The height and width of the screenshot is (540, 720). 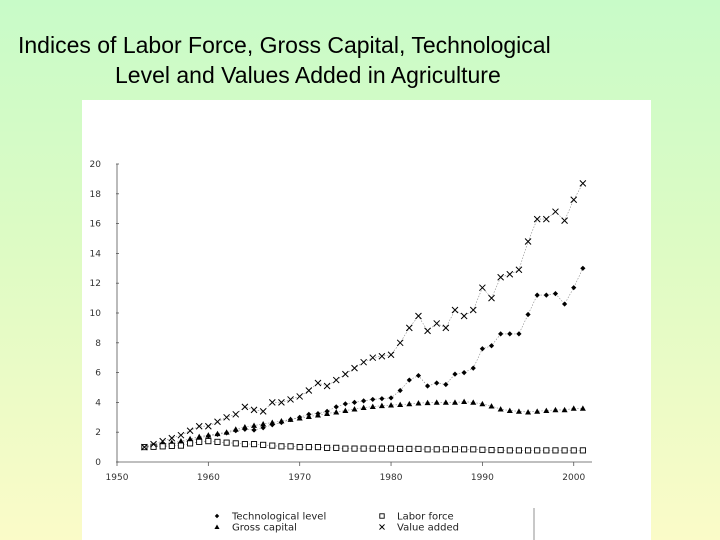 What do you see at coordinates (308, 75) in the screenshot?
I see `slide-title-line-2: Level and Values Added in Agriculture` at bounding box center [308, 75].